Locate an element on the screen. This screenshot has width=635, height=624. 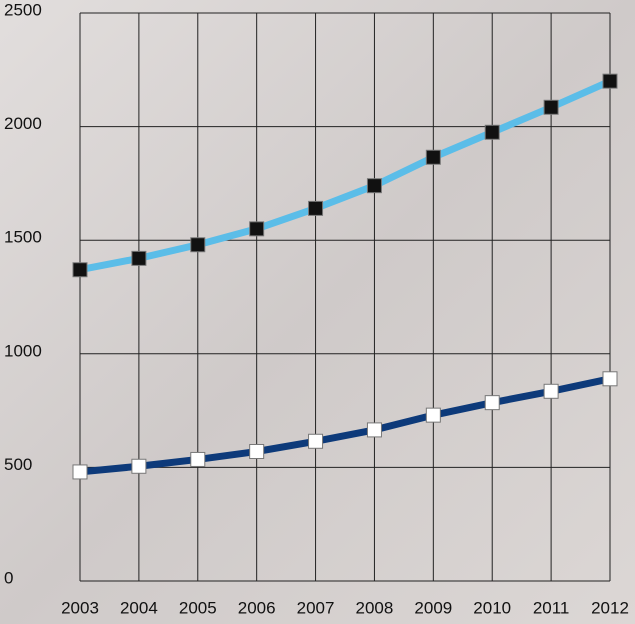
y-tick-label: 2500 is located at coordinates (23, 9).